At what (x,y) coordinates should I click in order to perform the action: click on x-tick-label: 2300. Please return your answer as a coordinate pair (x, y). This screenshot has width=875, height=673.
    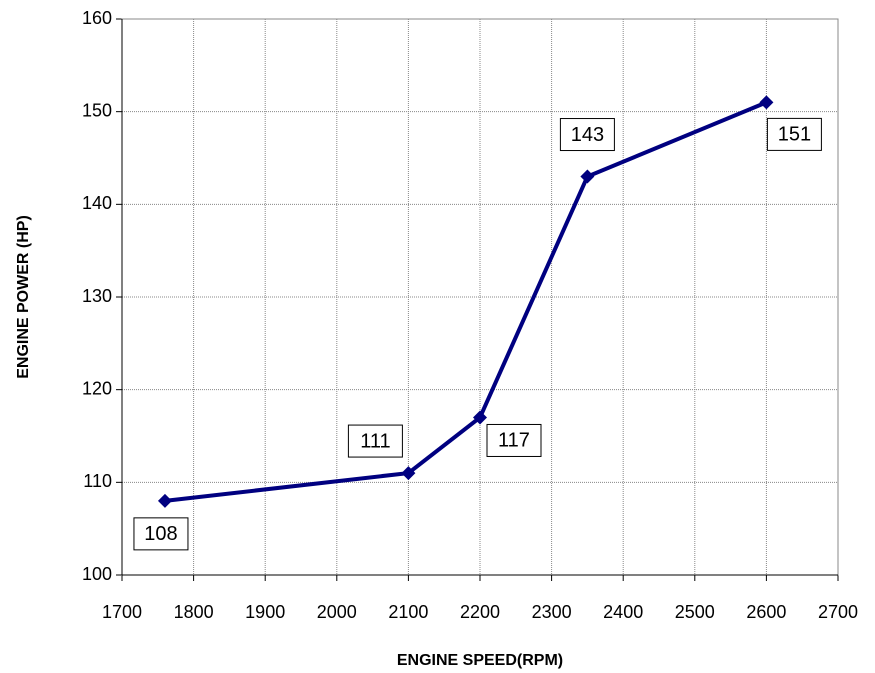
    Looking at the image, I should click on (552, 612).